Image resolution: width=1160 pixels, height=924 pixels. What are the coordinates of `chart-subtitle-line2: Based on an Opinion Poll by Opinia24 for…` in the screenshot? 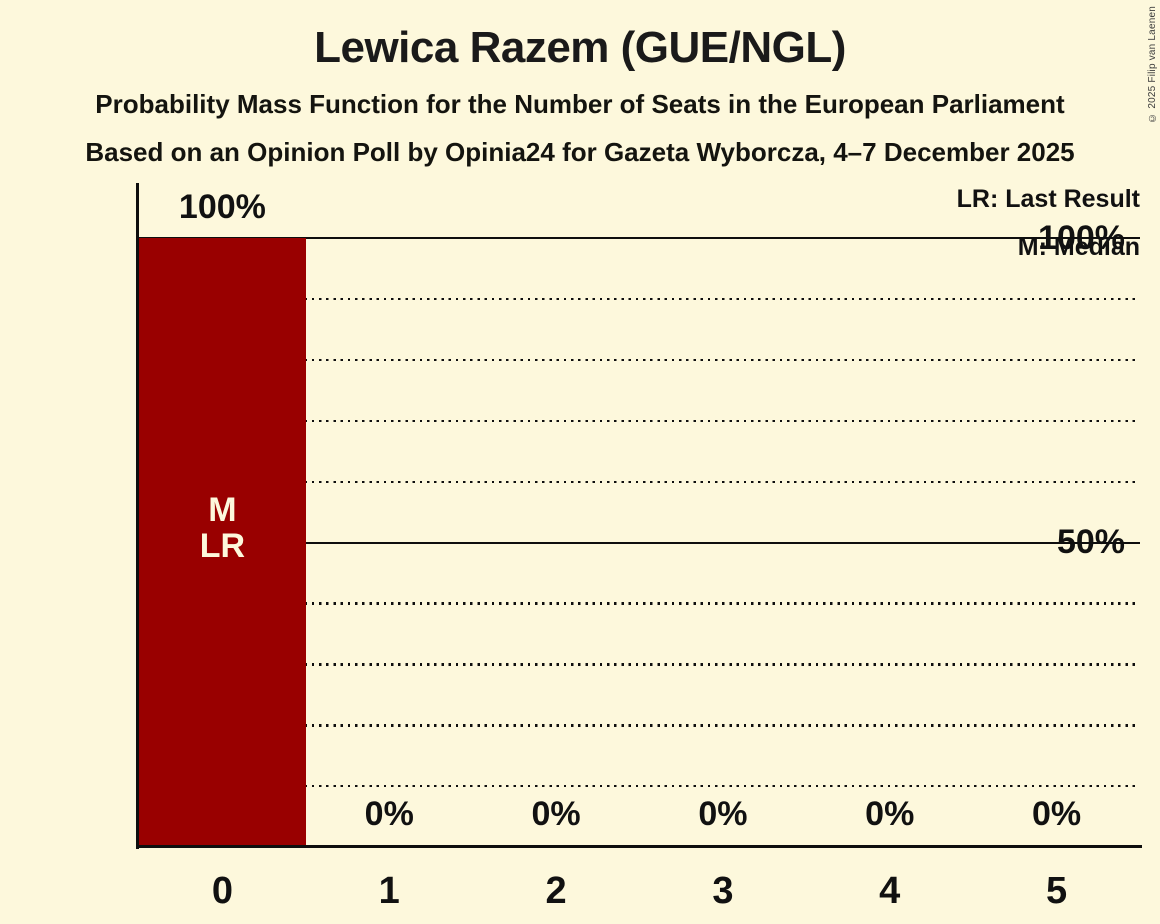 It's located at (580, 152).